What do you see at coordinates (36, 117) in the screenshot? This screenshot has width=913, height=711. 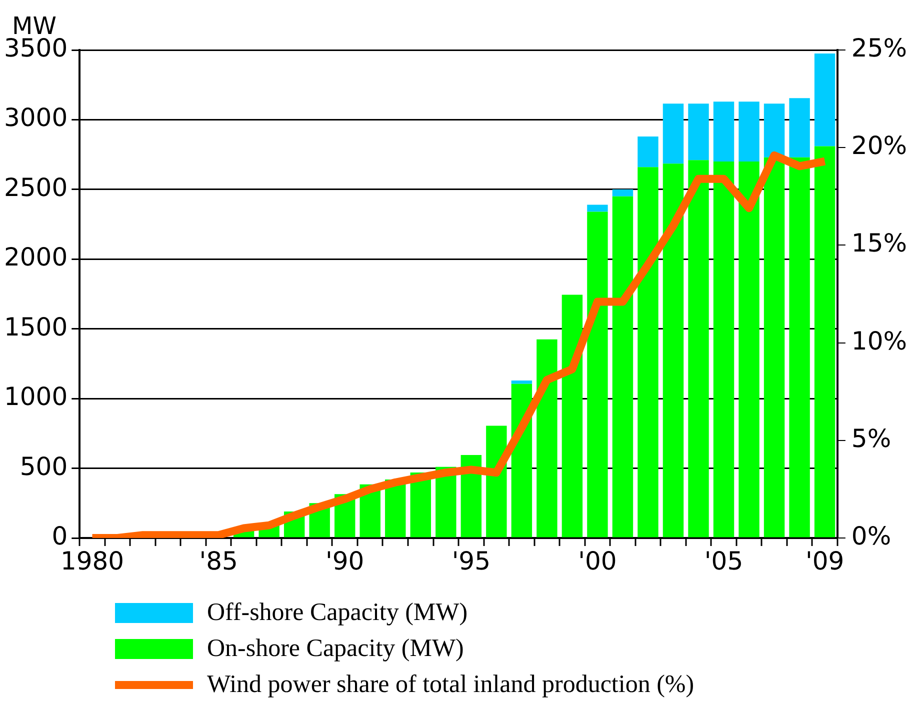 I see `y-tick-label: 3000` at bounding box center [36, 117].